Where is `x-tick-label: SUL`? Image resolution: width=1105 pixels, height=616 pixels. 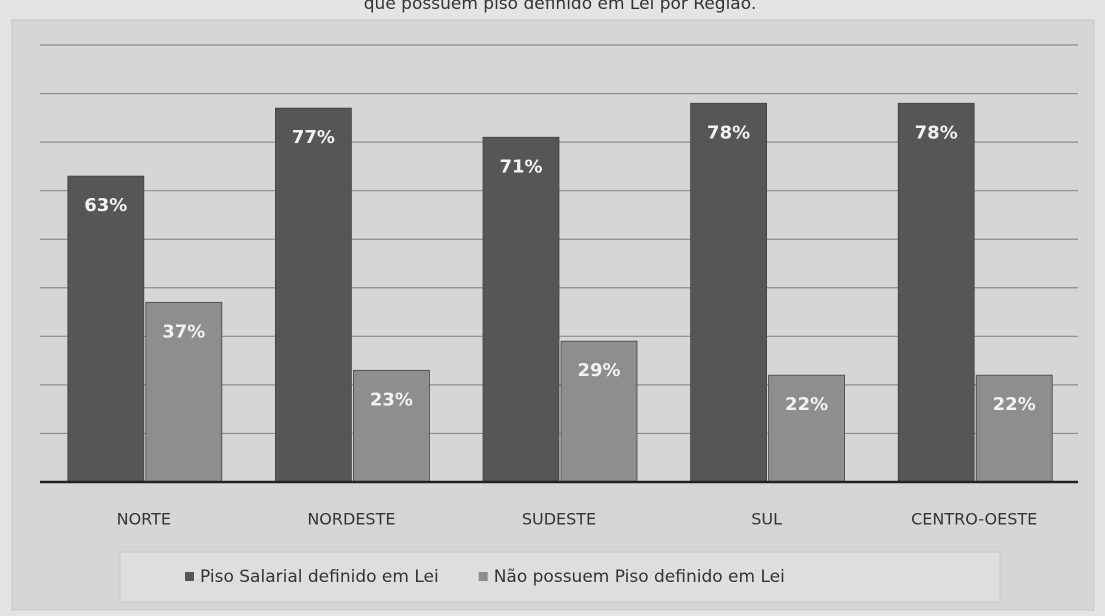 x-tick-label: SUL is located at coordinates (766, 519).